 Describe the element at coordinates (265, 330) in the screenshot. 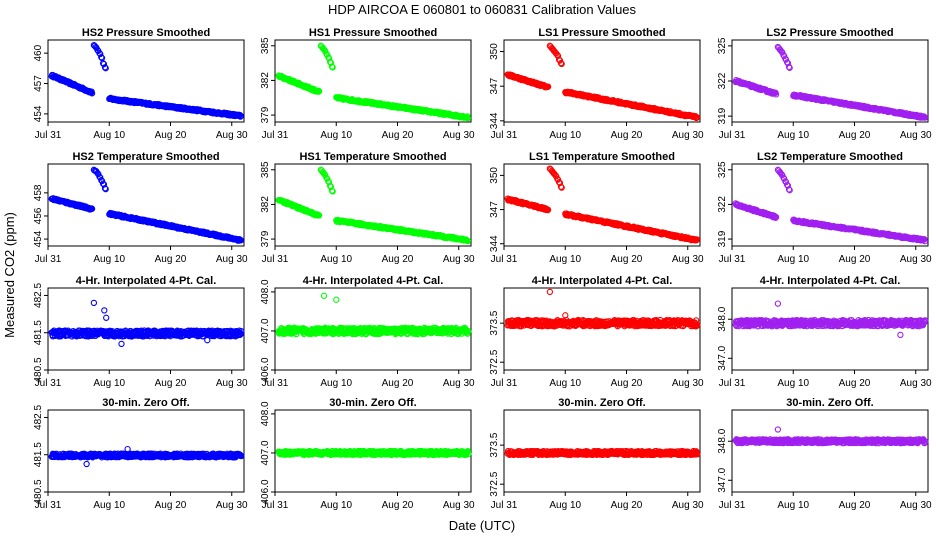

I see `y-tick-label: 407.0` at that location.